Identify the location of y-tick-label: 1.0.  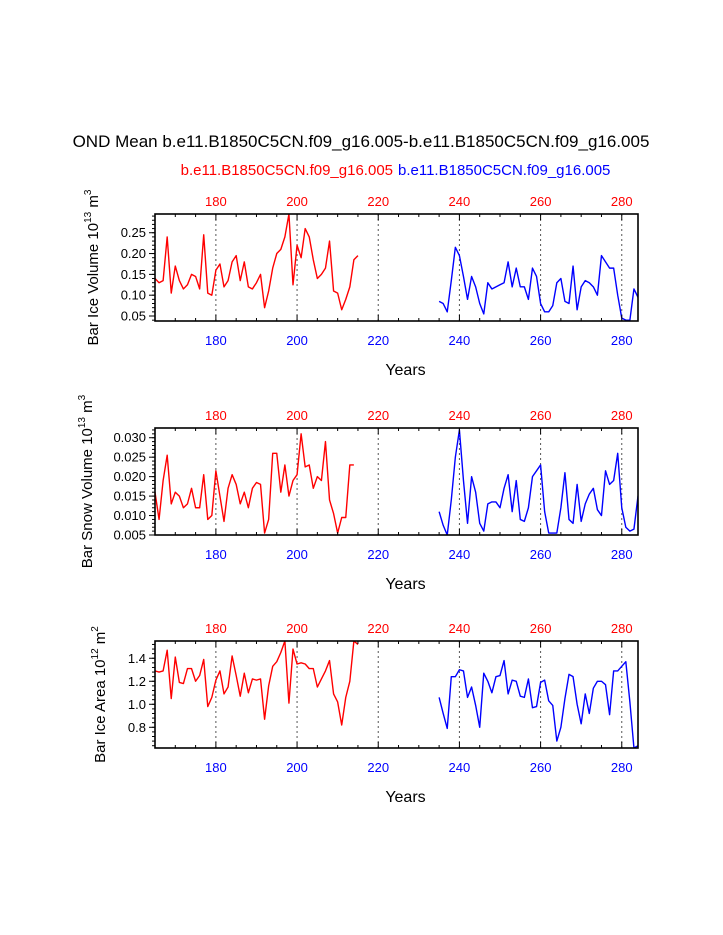
(137, 704).